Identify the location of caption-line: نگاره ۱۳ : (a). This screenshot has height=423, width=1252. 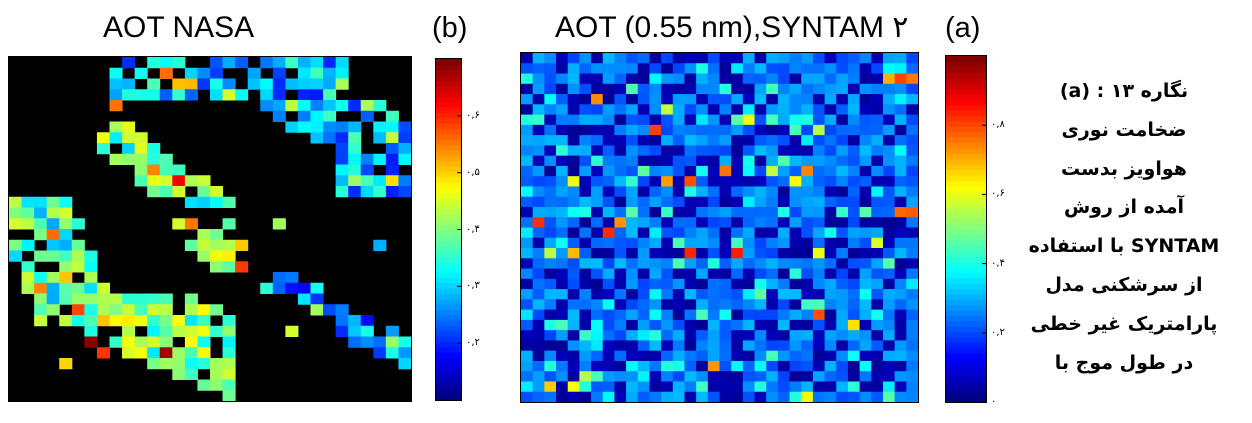
(1124, 91).